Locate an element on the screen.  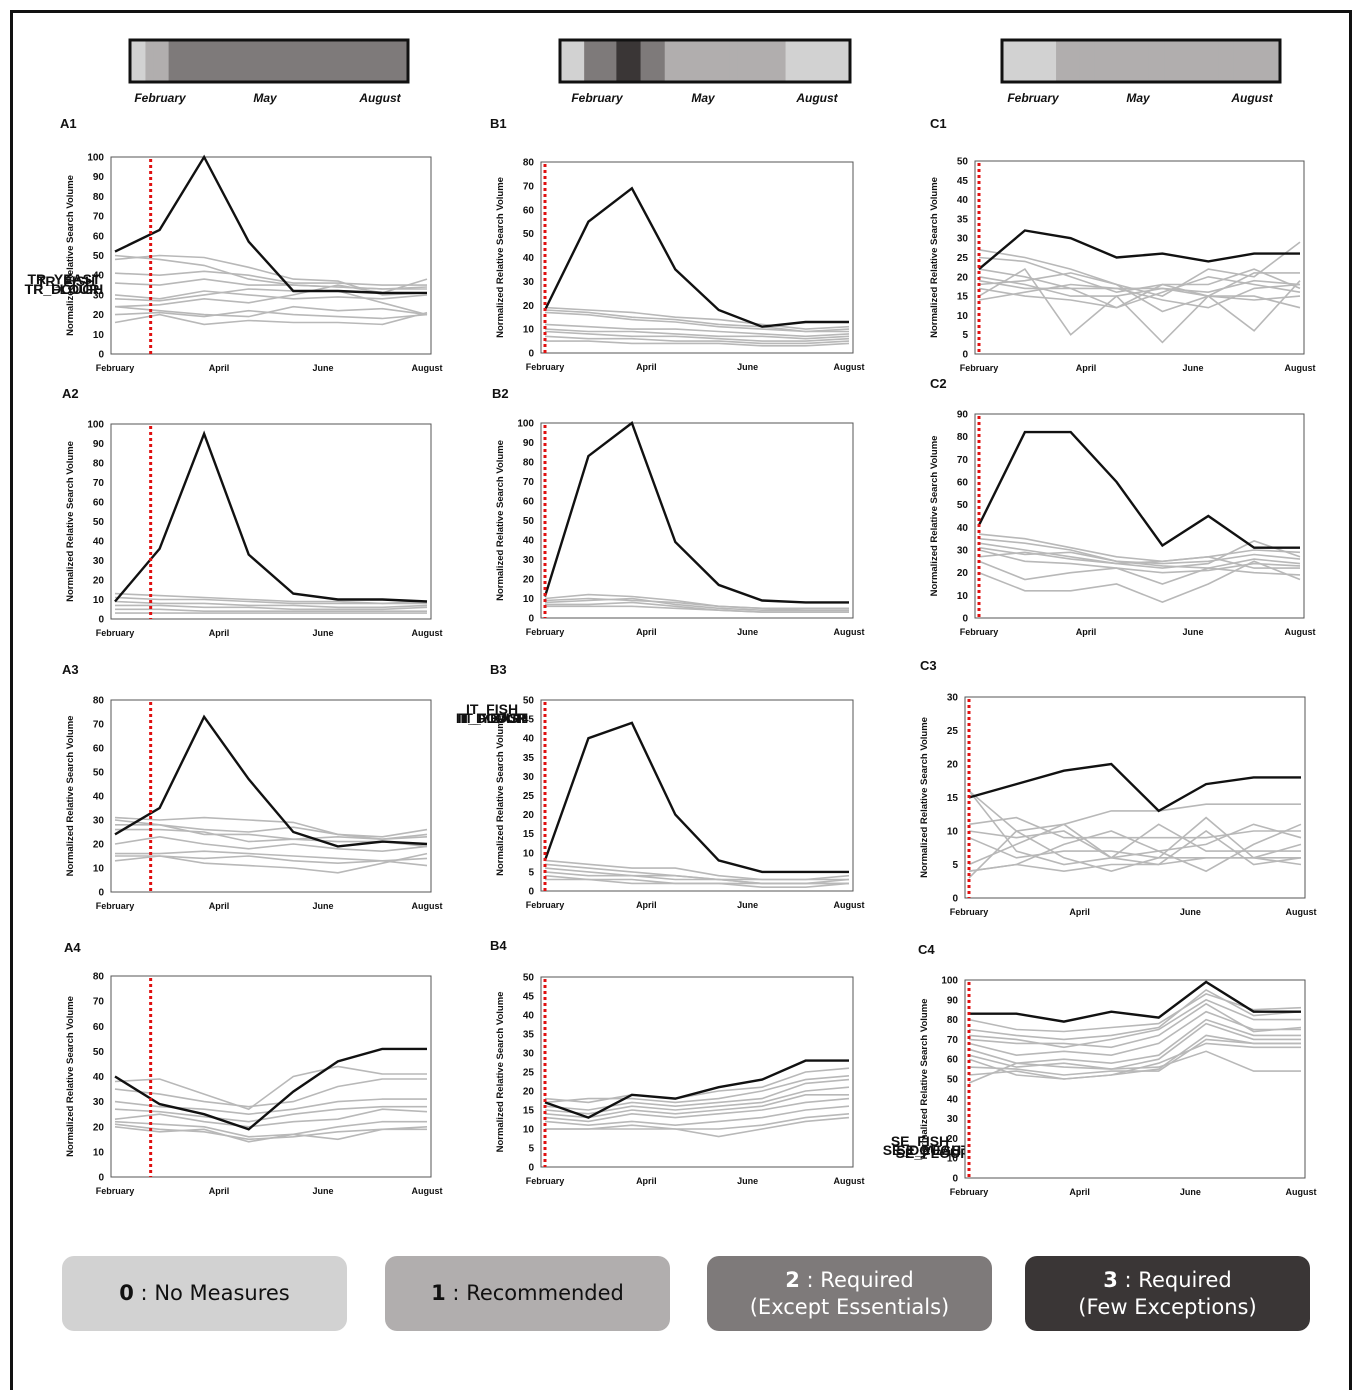
chart-A1-y-tick-label: 10 is located at coordinates (99, 335).